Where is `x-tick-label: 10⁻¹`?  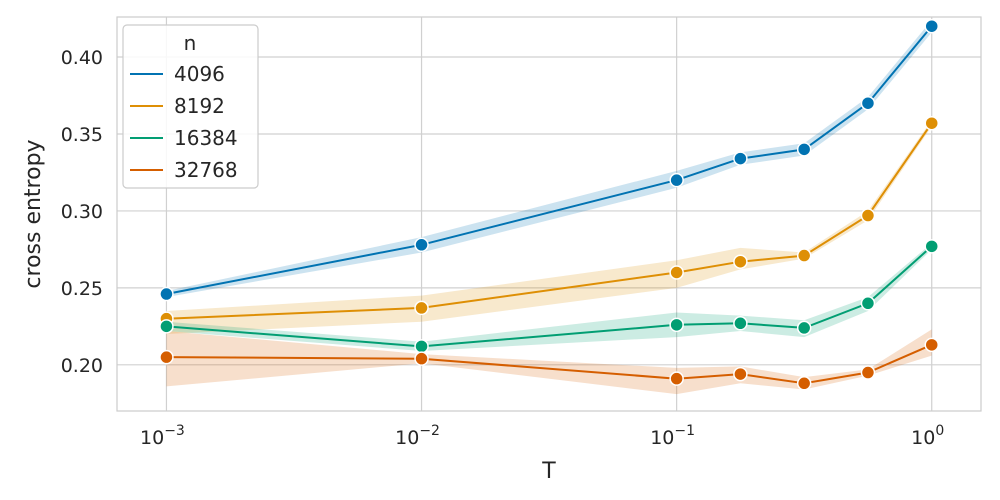
x-tick-label: 10⁻¹ is located at coordinates (672, 436).